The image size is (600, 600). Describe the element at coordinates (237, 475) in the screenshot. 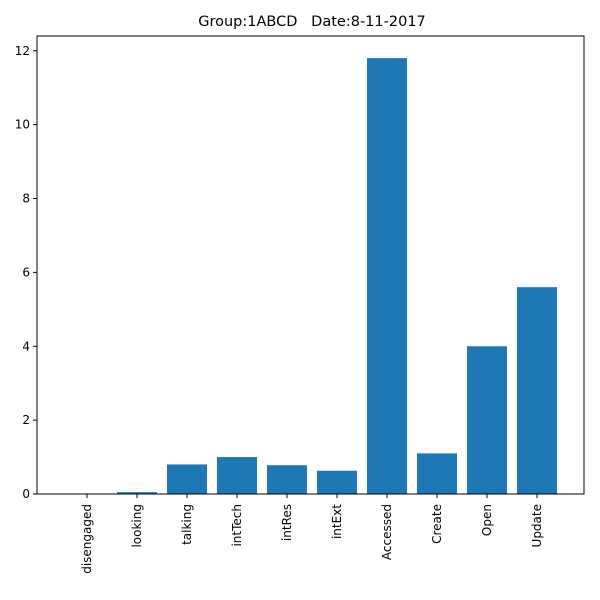

I see `bar-inttech` at that location.